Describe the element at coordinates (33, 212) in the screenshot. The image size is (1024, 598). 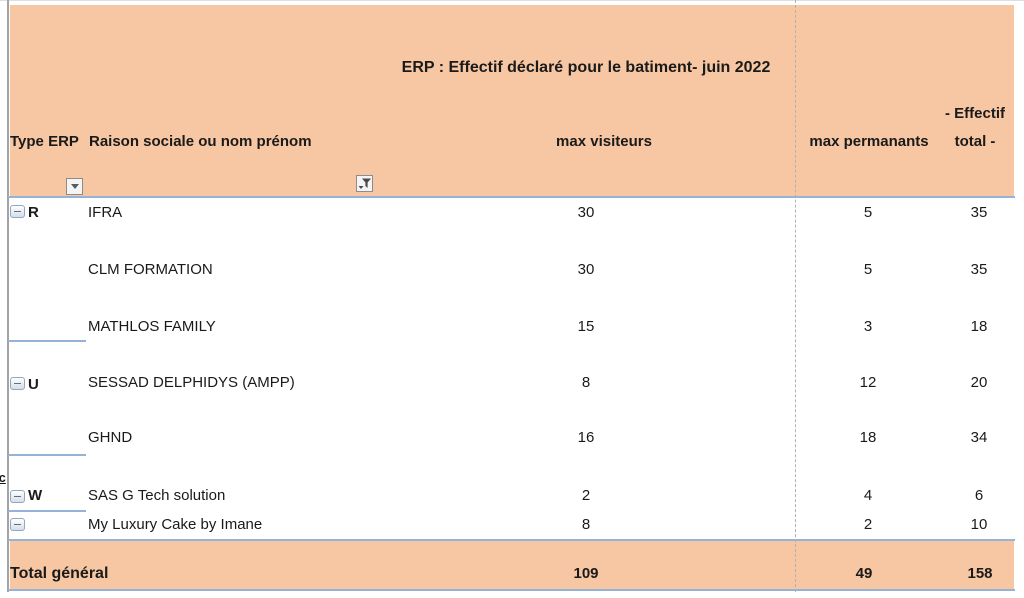
I see `group-label-cell: R` at that location.